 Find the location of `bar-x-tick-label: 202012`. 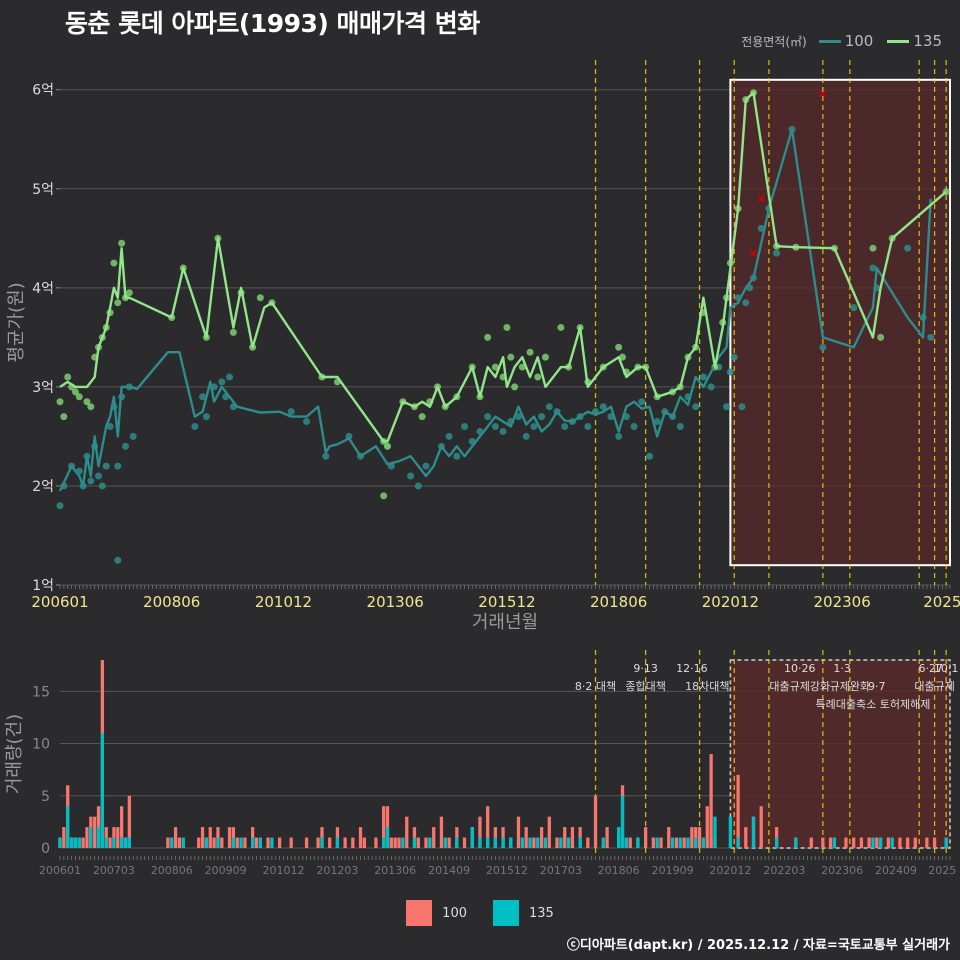

bar-x-tick-label: 202012 is located at coordinates (730, 870).